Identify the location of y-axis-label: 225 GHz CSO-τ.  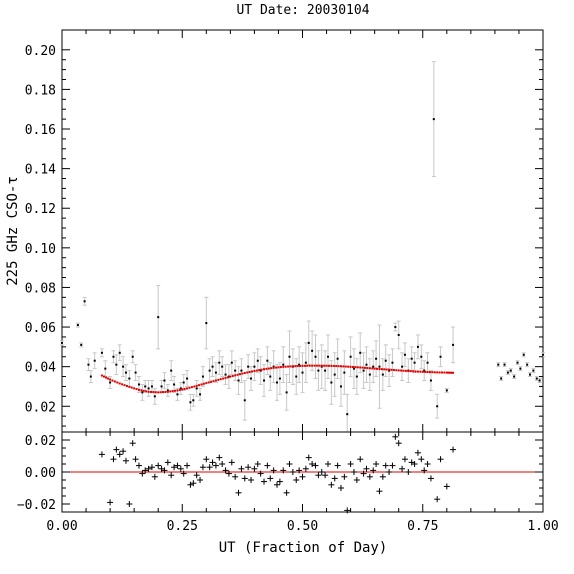
(13, 231).